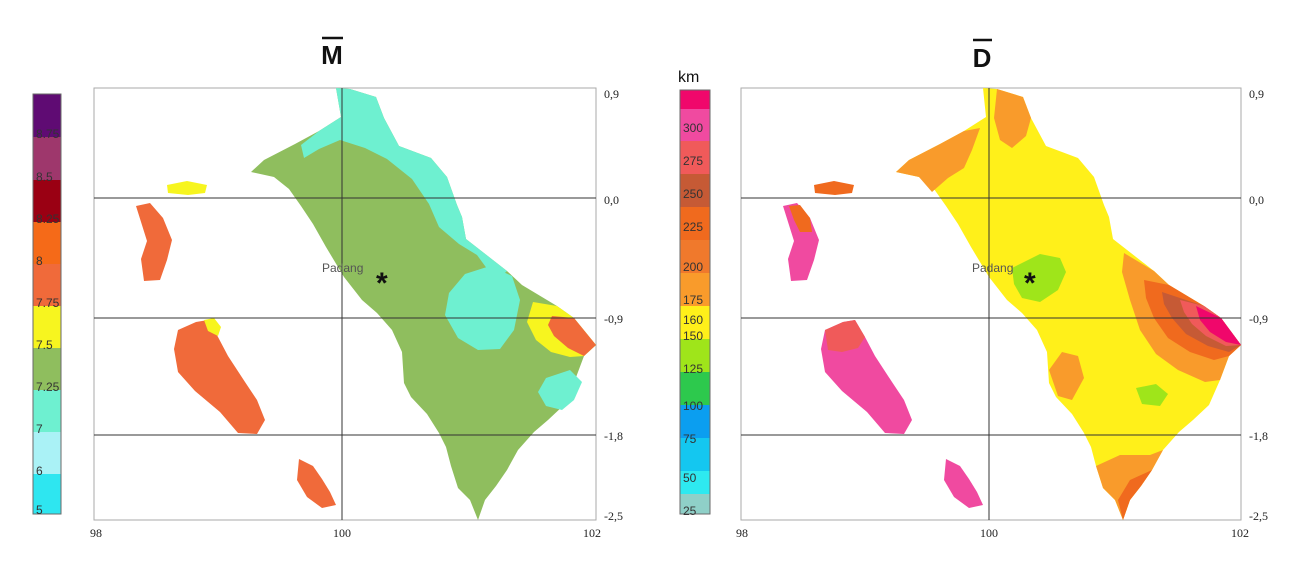 Image resolution: width=1297 pixels, height=566 pixels. I want to click on legend-label: 8.25, so click(48, 219).